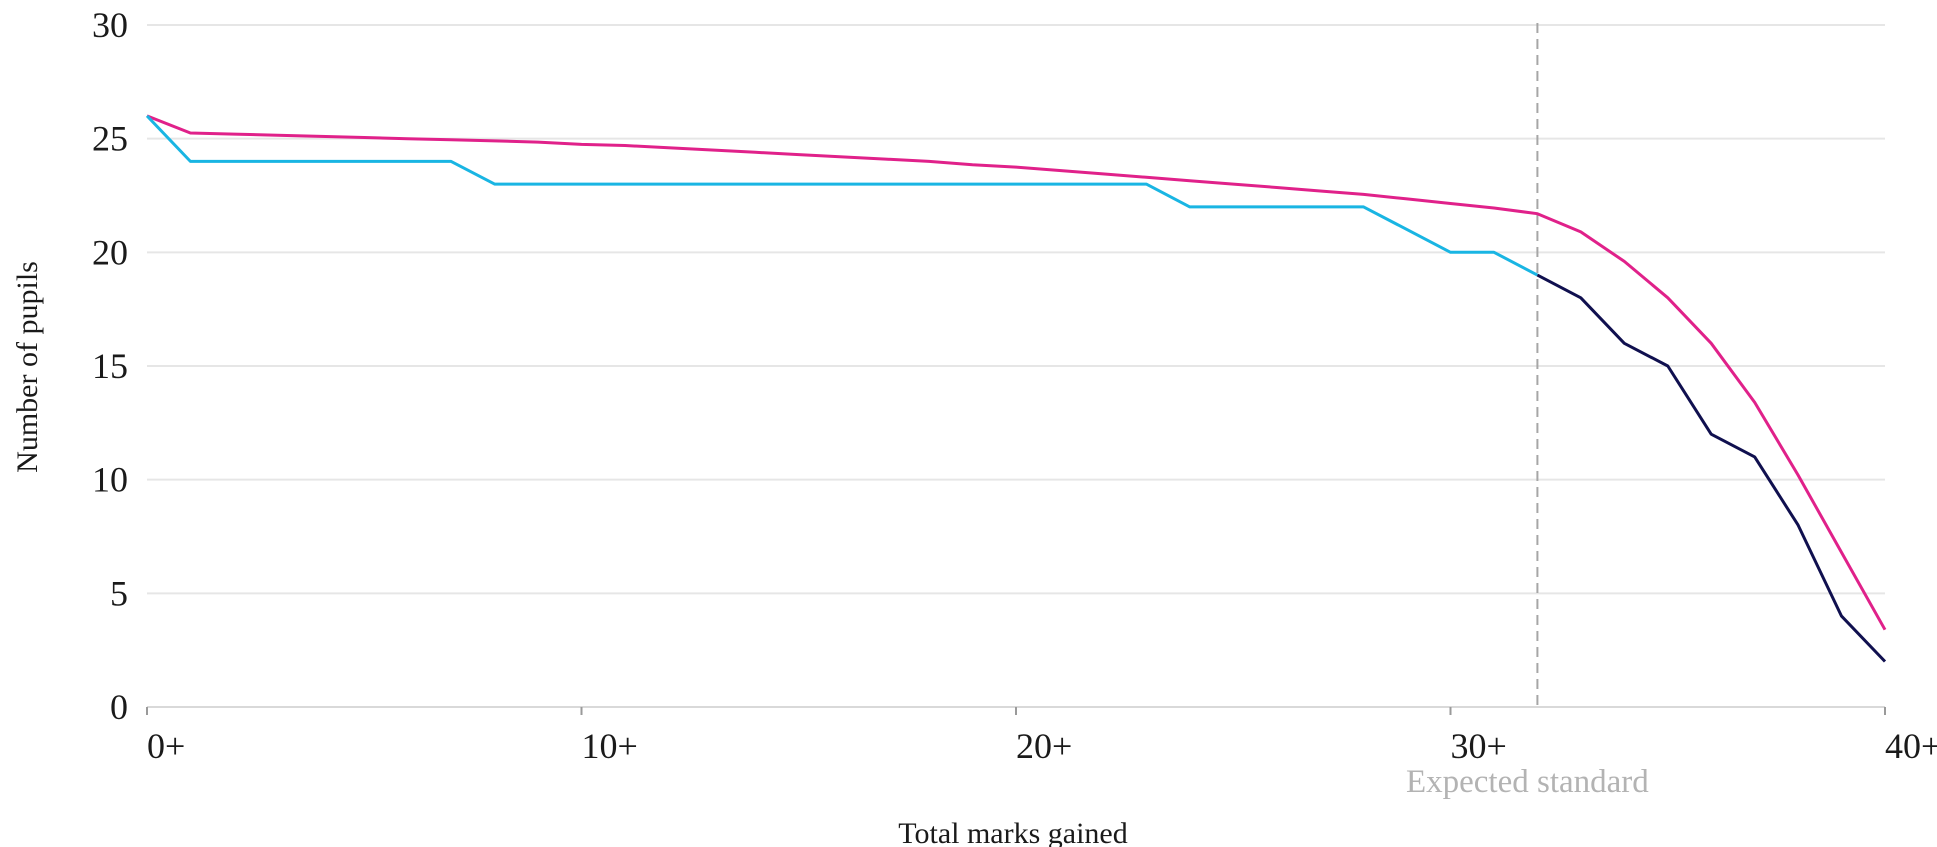 This screenshot has height=847, width=1937. I want to click on y-tick-label: 5, so click(119, 593).